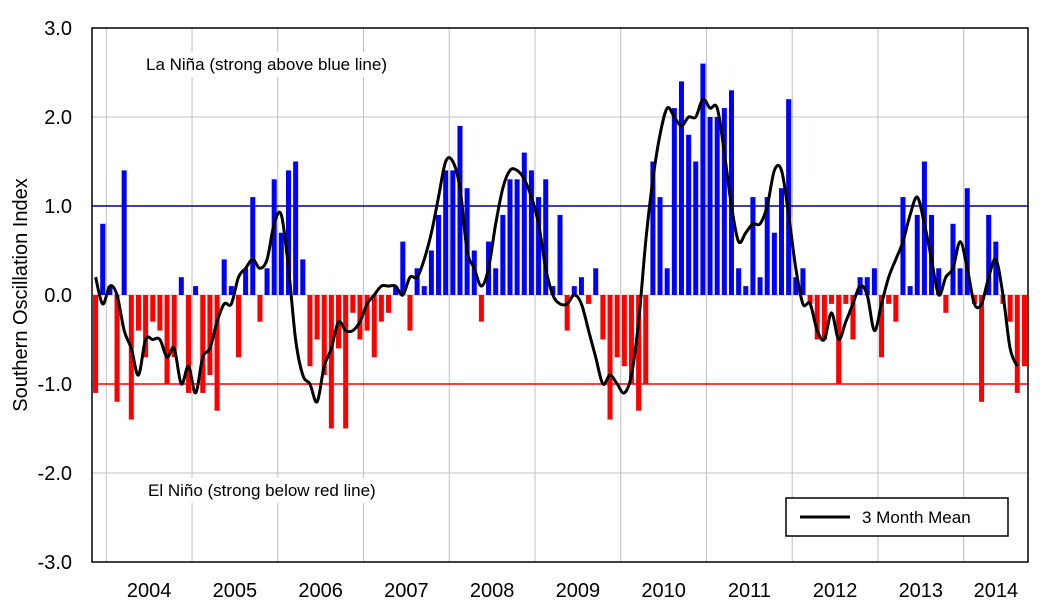 The height and width of the screenshot is (608, 1040). Describe the element at coordinates (266, 64) in the screenshot. I see `la-nina-annotation-bg` at that location.